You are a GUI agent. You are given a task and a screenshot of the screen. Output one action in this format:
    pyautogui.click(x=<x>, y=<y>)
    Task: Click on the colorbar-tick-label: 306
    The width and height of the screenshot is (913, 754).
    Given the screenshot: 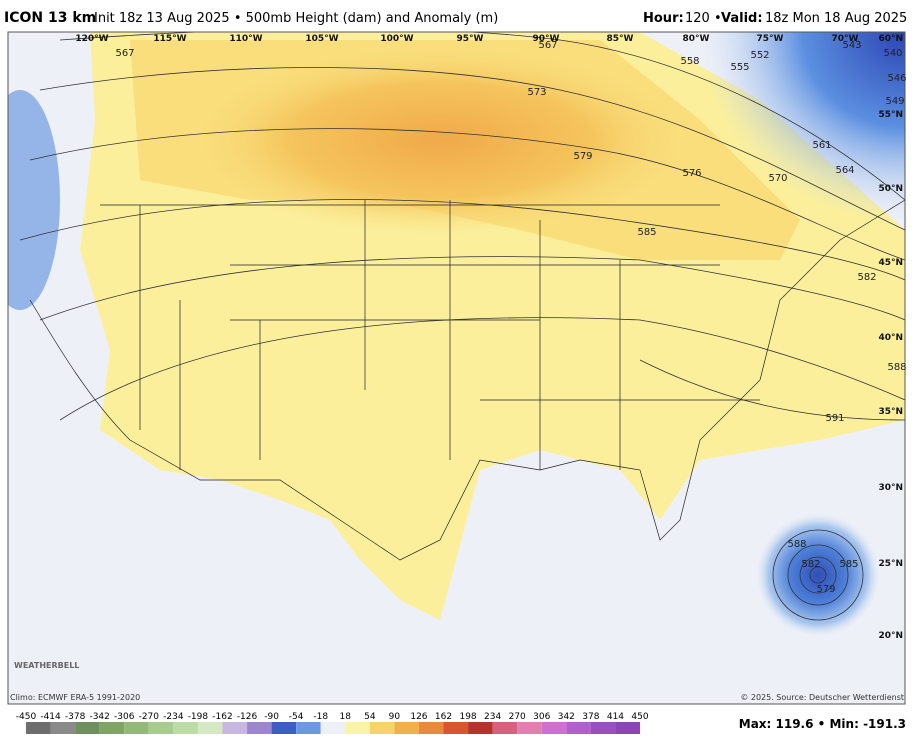 What is the action you would take?
    pyautogui.click(x=541, y=717)
    